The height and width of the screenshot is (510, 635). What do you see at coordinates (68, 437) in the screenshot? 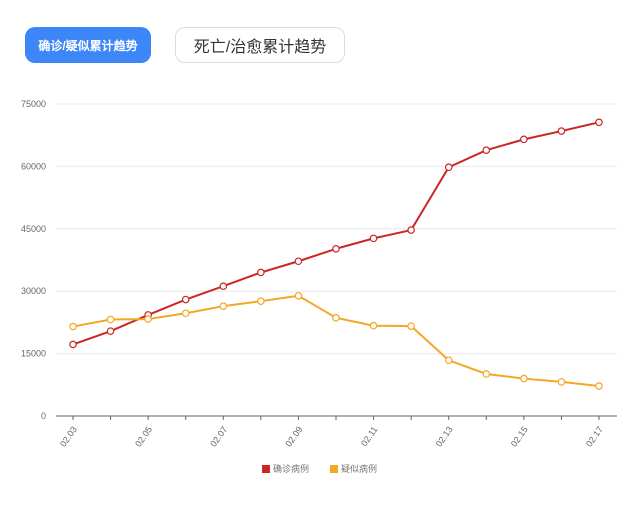
I see `x-tick-label: 02.03` at bounding box center [68, 437].